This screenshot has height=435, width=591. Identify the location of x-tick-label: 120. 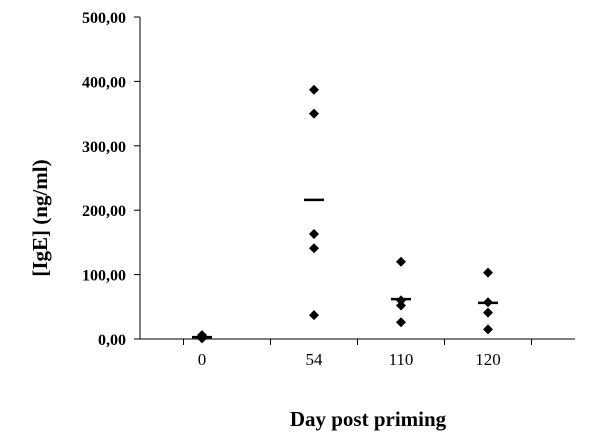
(488, 359).